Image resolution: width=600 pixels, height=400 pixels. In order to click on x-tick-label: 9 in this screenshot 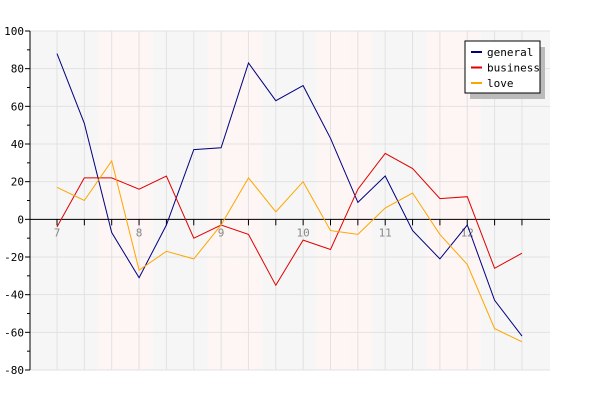, I will do `click(221, 232)`.